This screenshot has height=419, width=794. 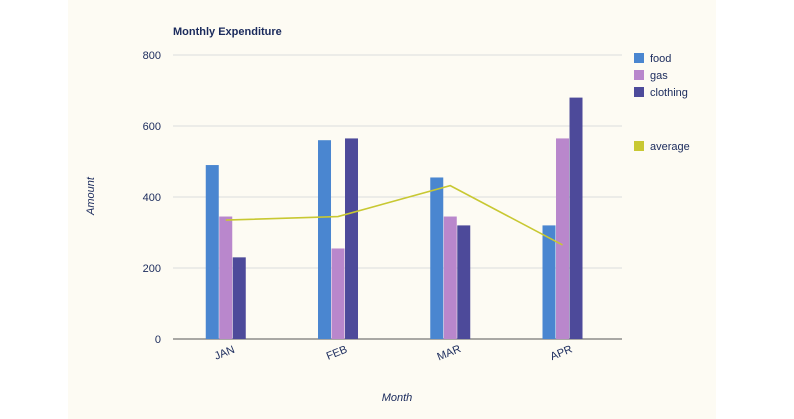 What do you see at coordinates (549, 282) in the screenshot?
I see `bar-food-apr` at bounding box center [549, 282].